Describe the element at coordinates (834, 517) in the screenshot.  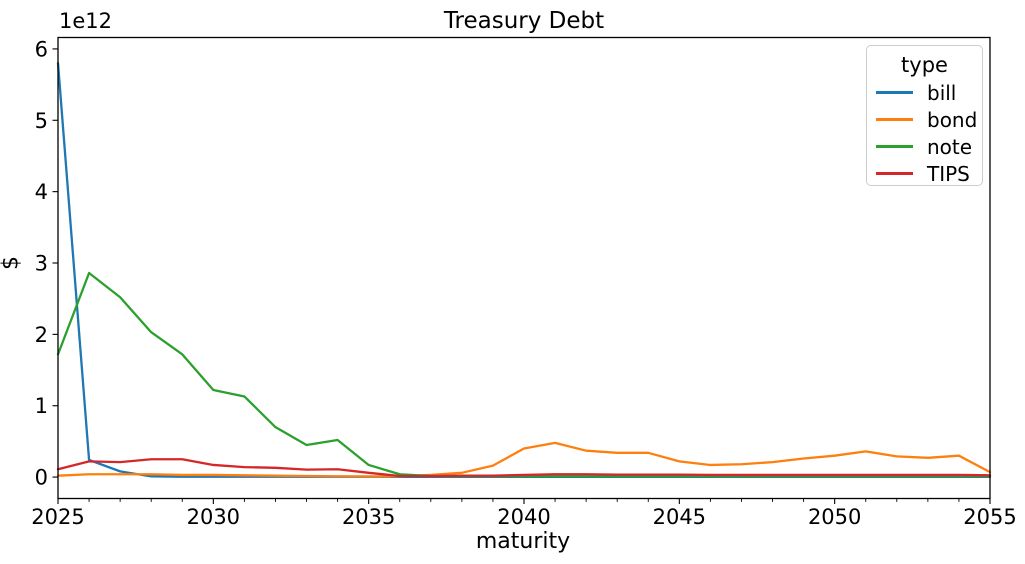
I see `x-tick-label: 2050` at that location.